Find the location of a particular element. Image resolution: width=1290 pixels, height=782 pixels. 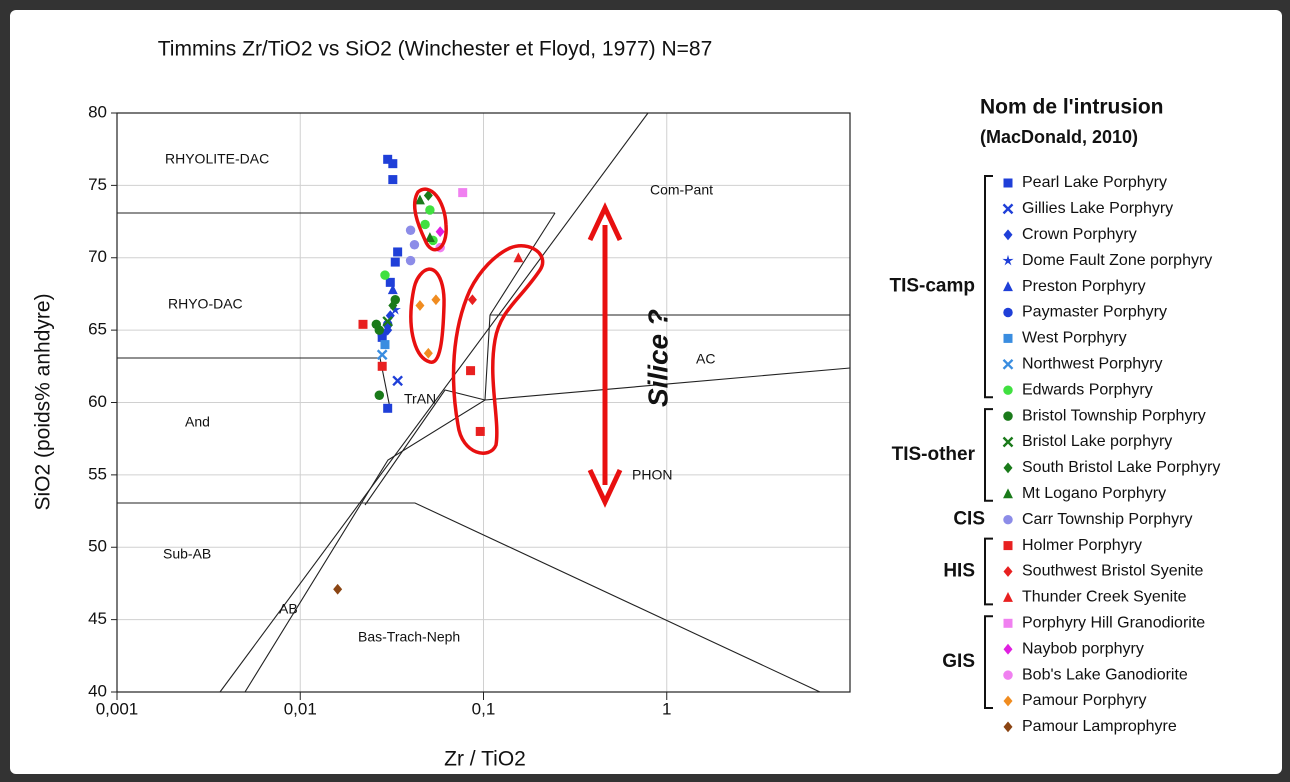

field-label: Com-Pant is located at coordinates (681, 190).